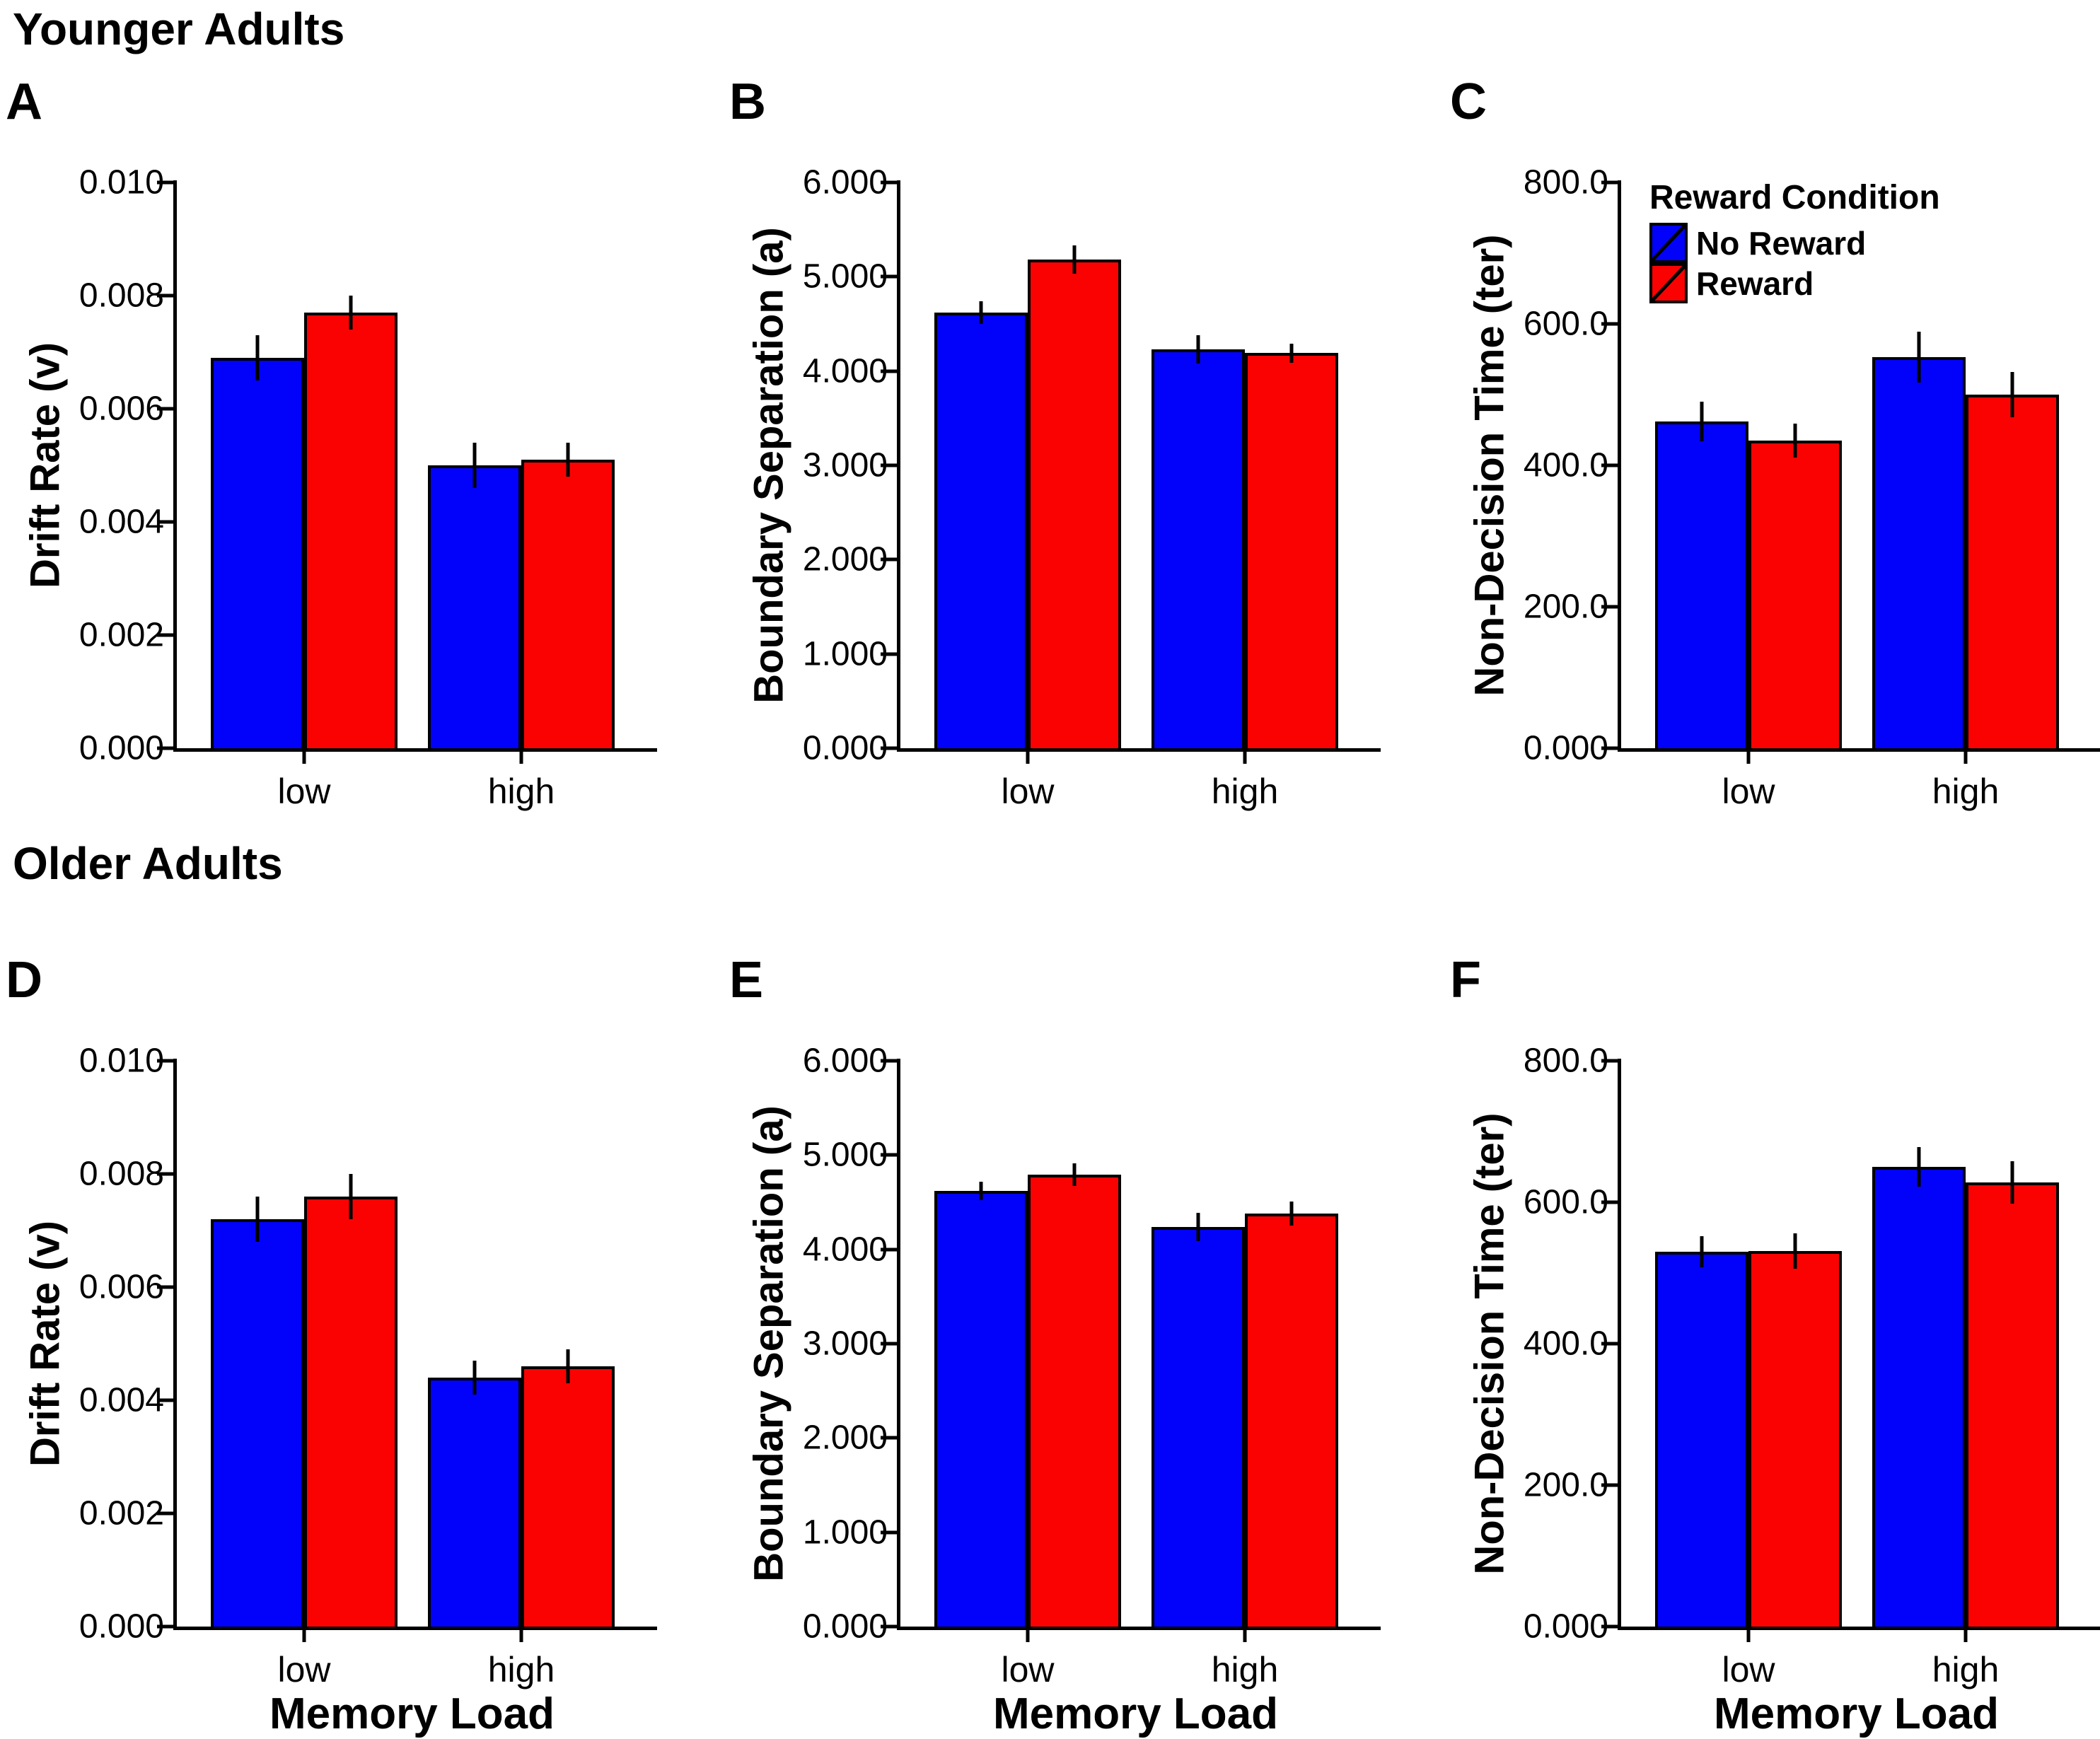  Describe the element at coordinates (24, 980) in the screenshot. I see `panel-letter: D` at that location.